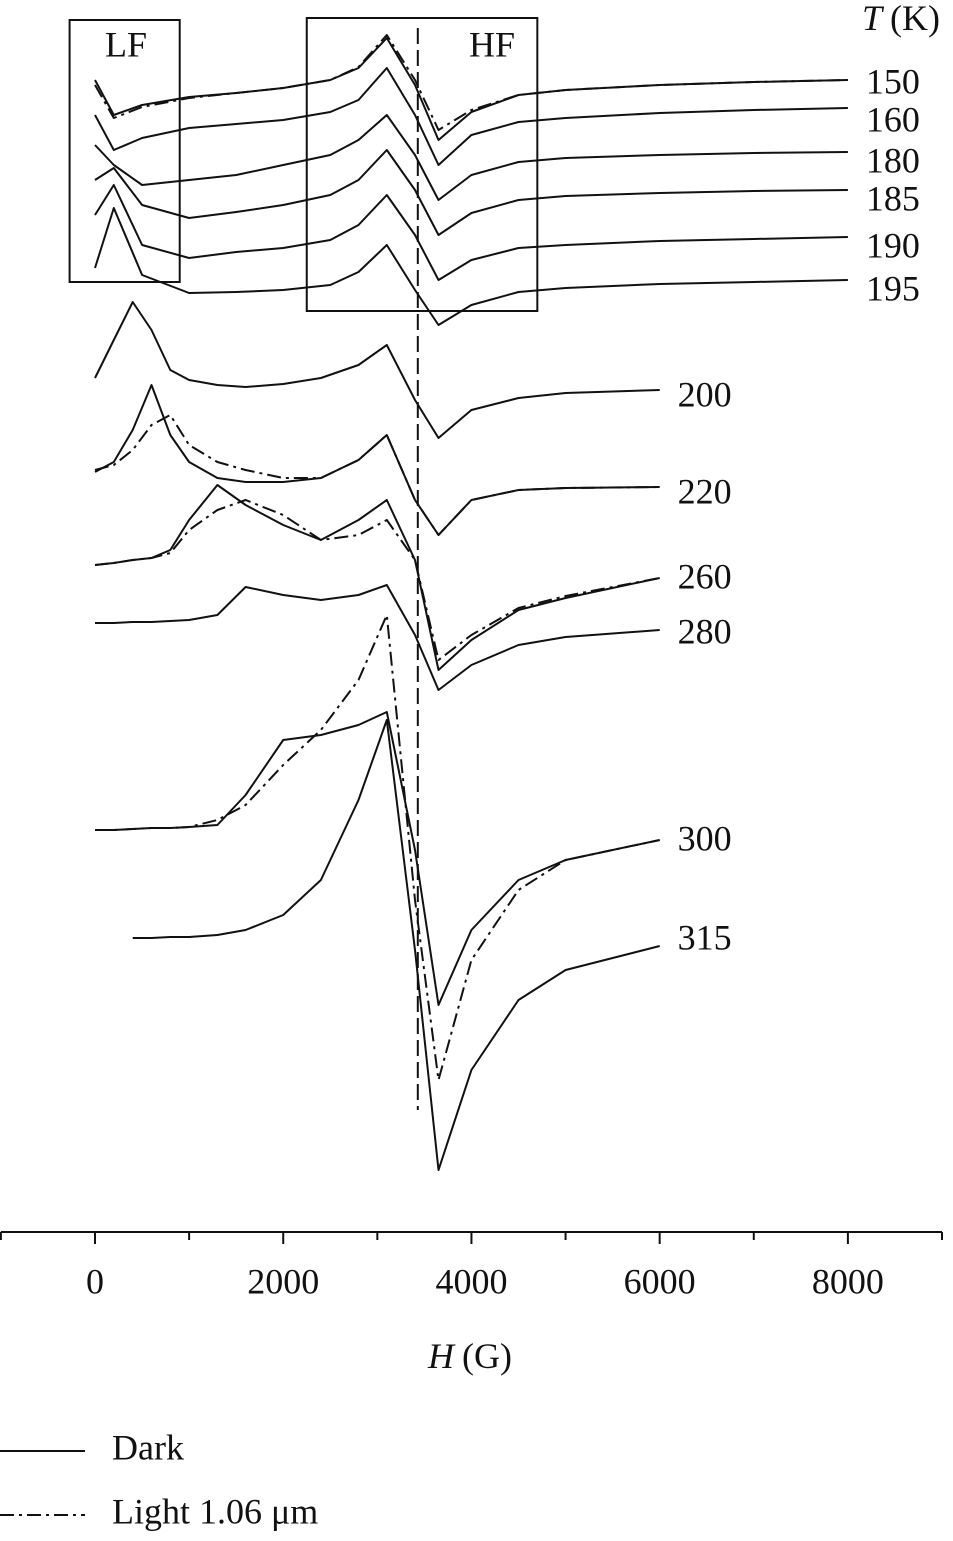 Image resolution: width=953 pixels, height=1541 pixels. I want to click on series-label-symbol: T, so click(873, 19).